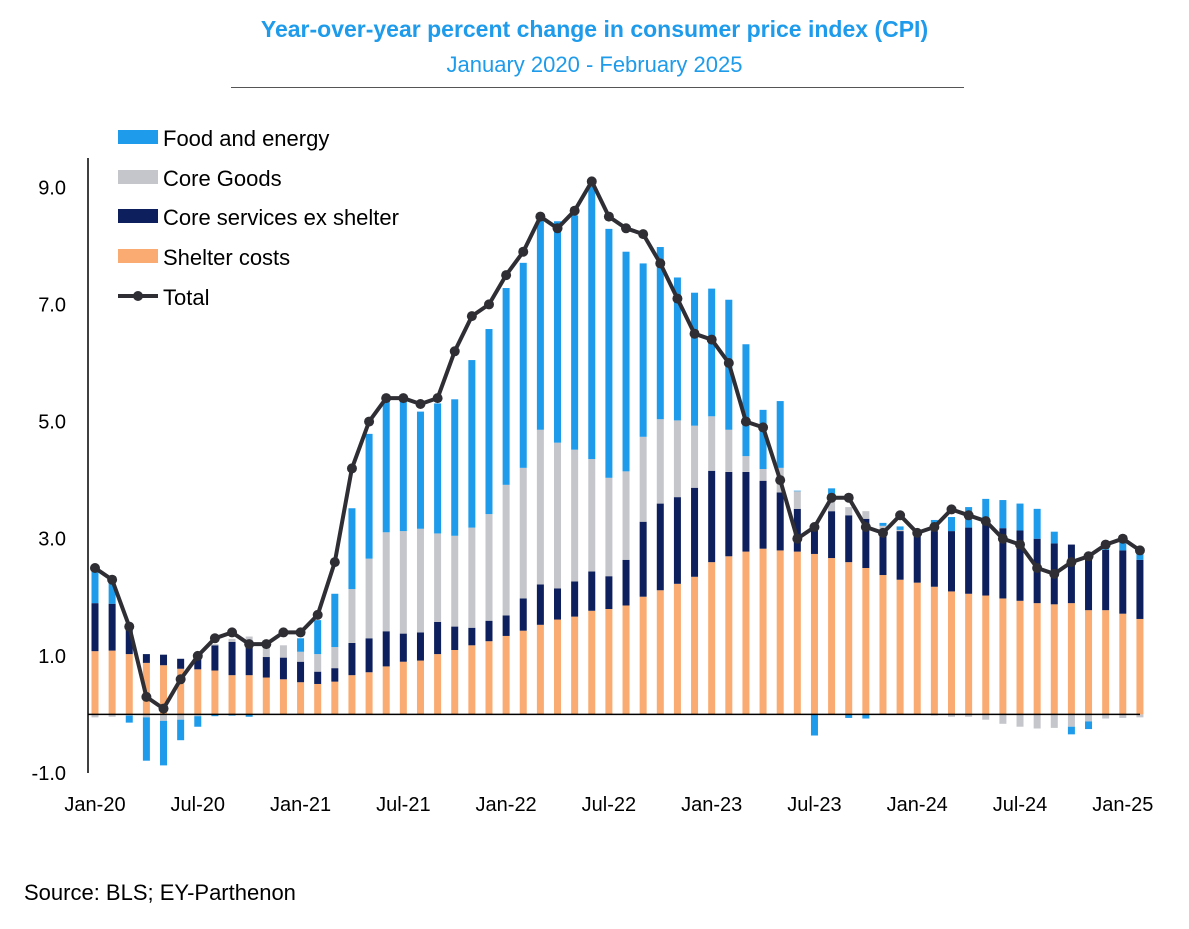 Image resolution: width=1189 pixels, height=929 pixels. I want to click on y-tick-label: -1.0, so click(49, 774).